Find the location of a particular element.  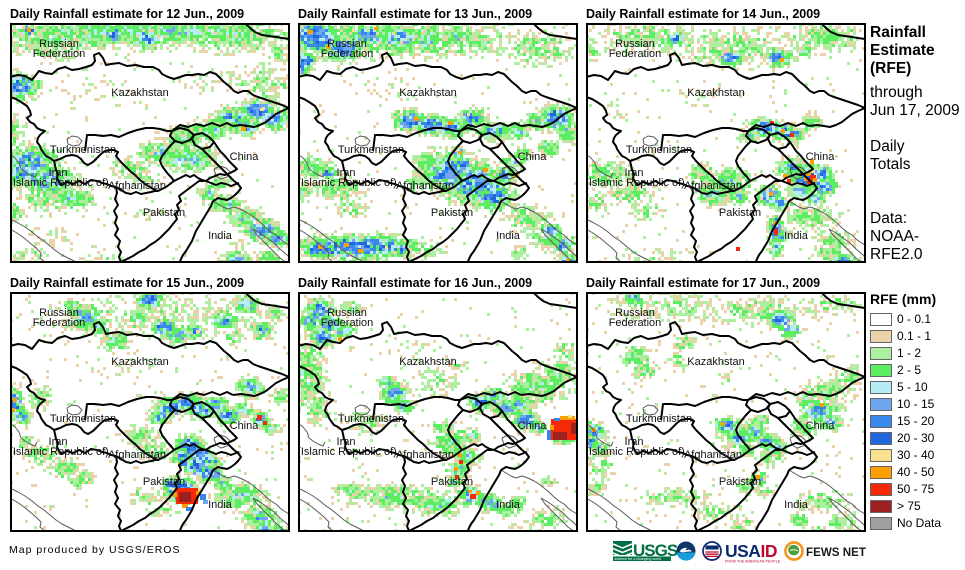

svg-text: USGS is located at coordinates (655, 550).